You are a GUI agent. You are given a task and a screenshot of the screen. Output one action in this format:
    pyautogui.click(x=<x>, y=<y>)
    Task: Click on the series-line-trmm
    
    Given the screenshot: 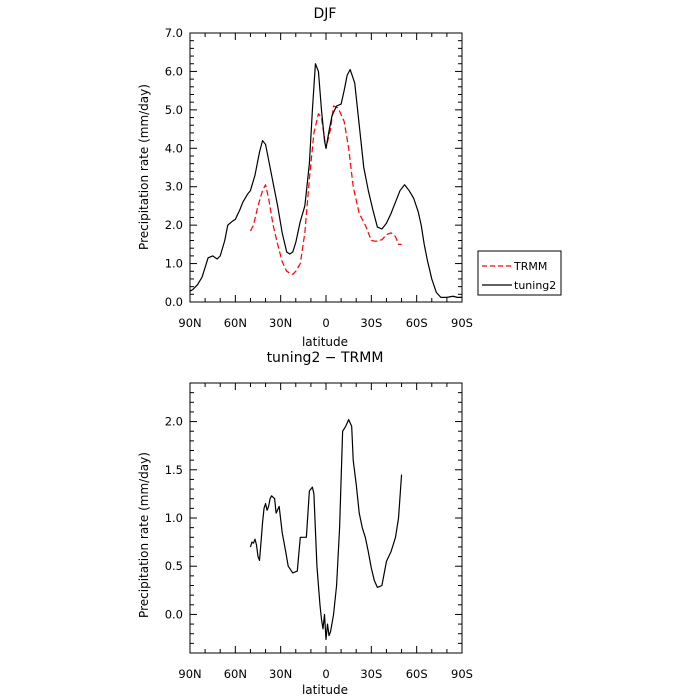 What is the action you would take?
    pyautogui.click(x=325, y=190)
    